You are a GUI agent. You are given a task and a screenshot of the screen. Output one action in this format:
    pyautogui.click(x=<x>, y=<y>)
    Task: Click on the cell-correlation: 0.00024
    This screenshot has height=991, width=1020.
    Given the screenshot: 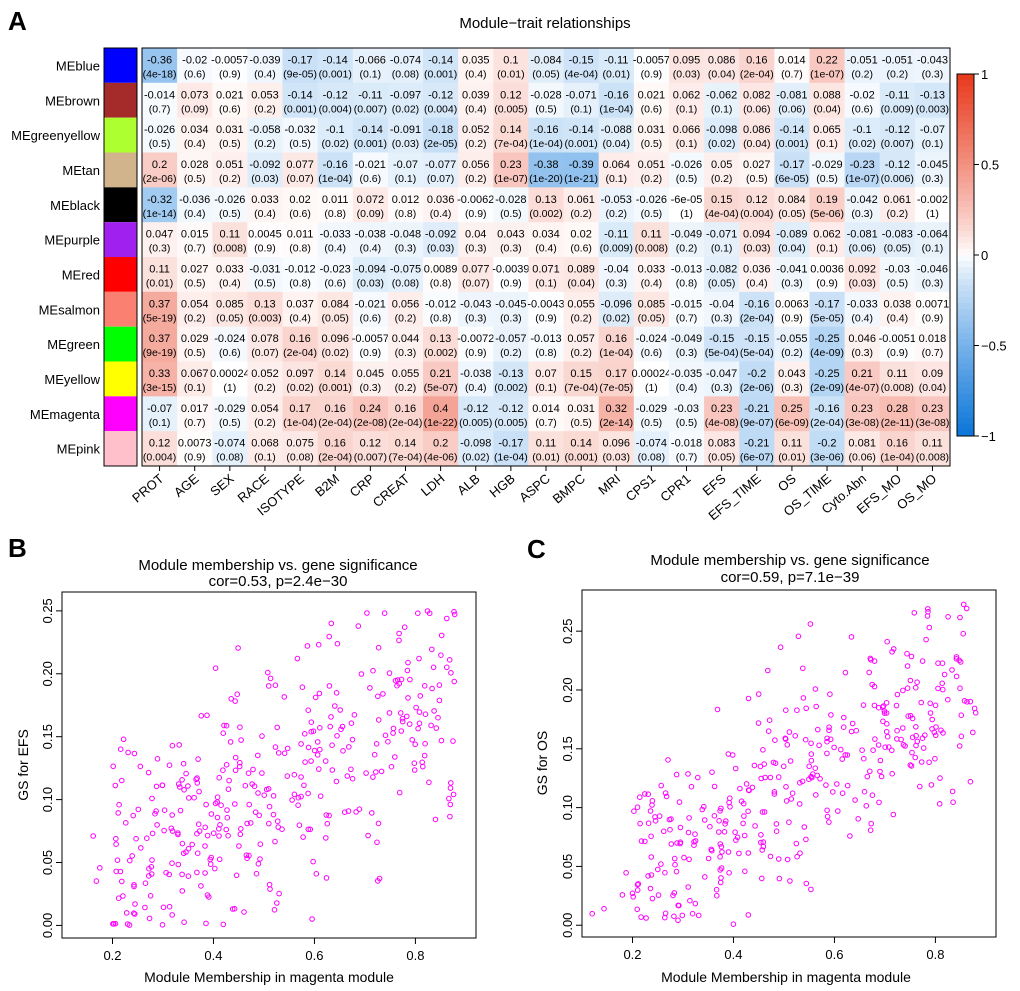 What is the action you would take?
    pyautogui.click(x=230, y=374)
    